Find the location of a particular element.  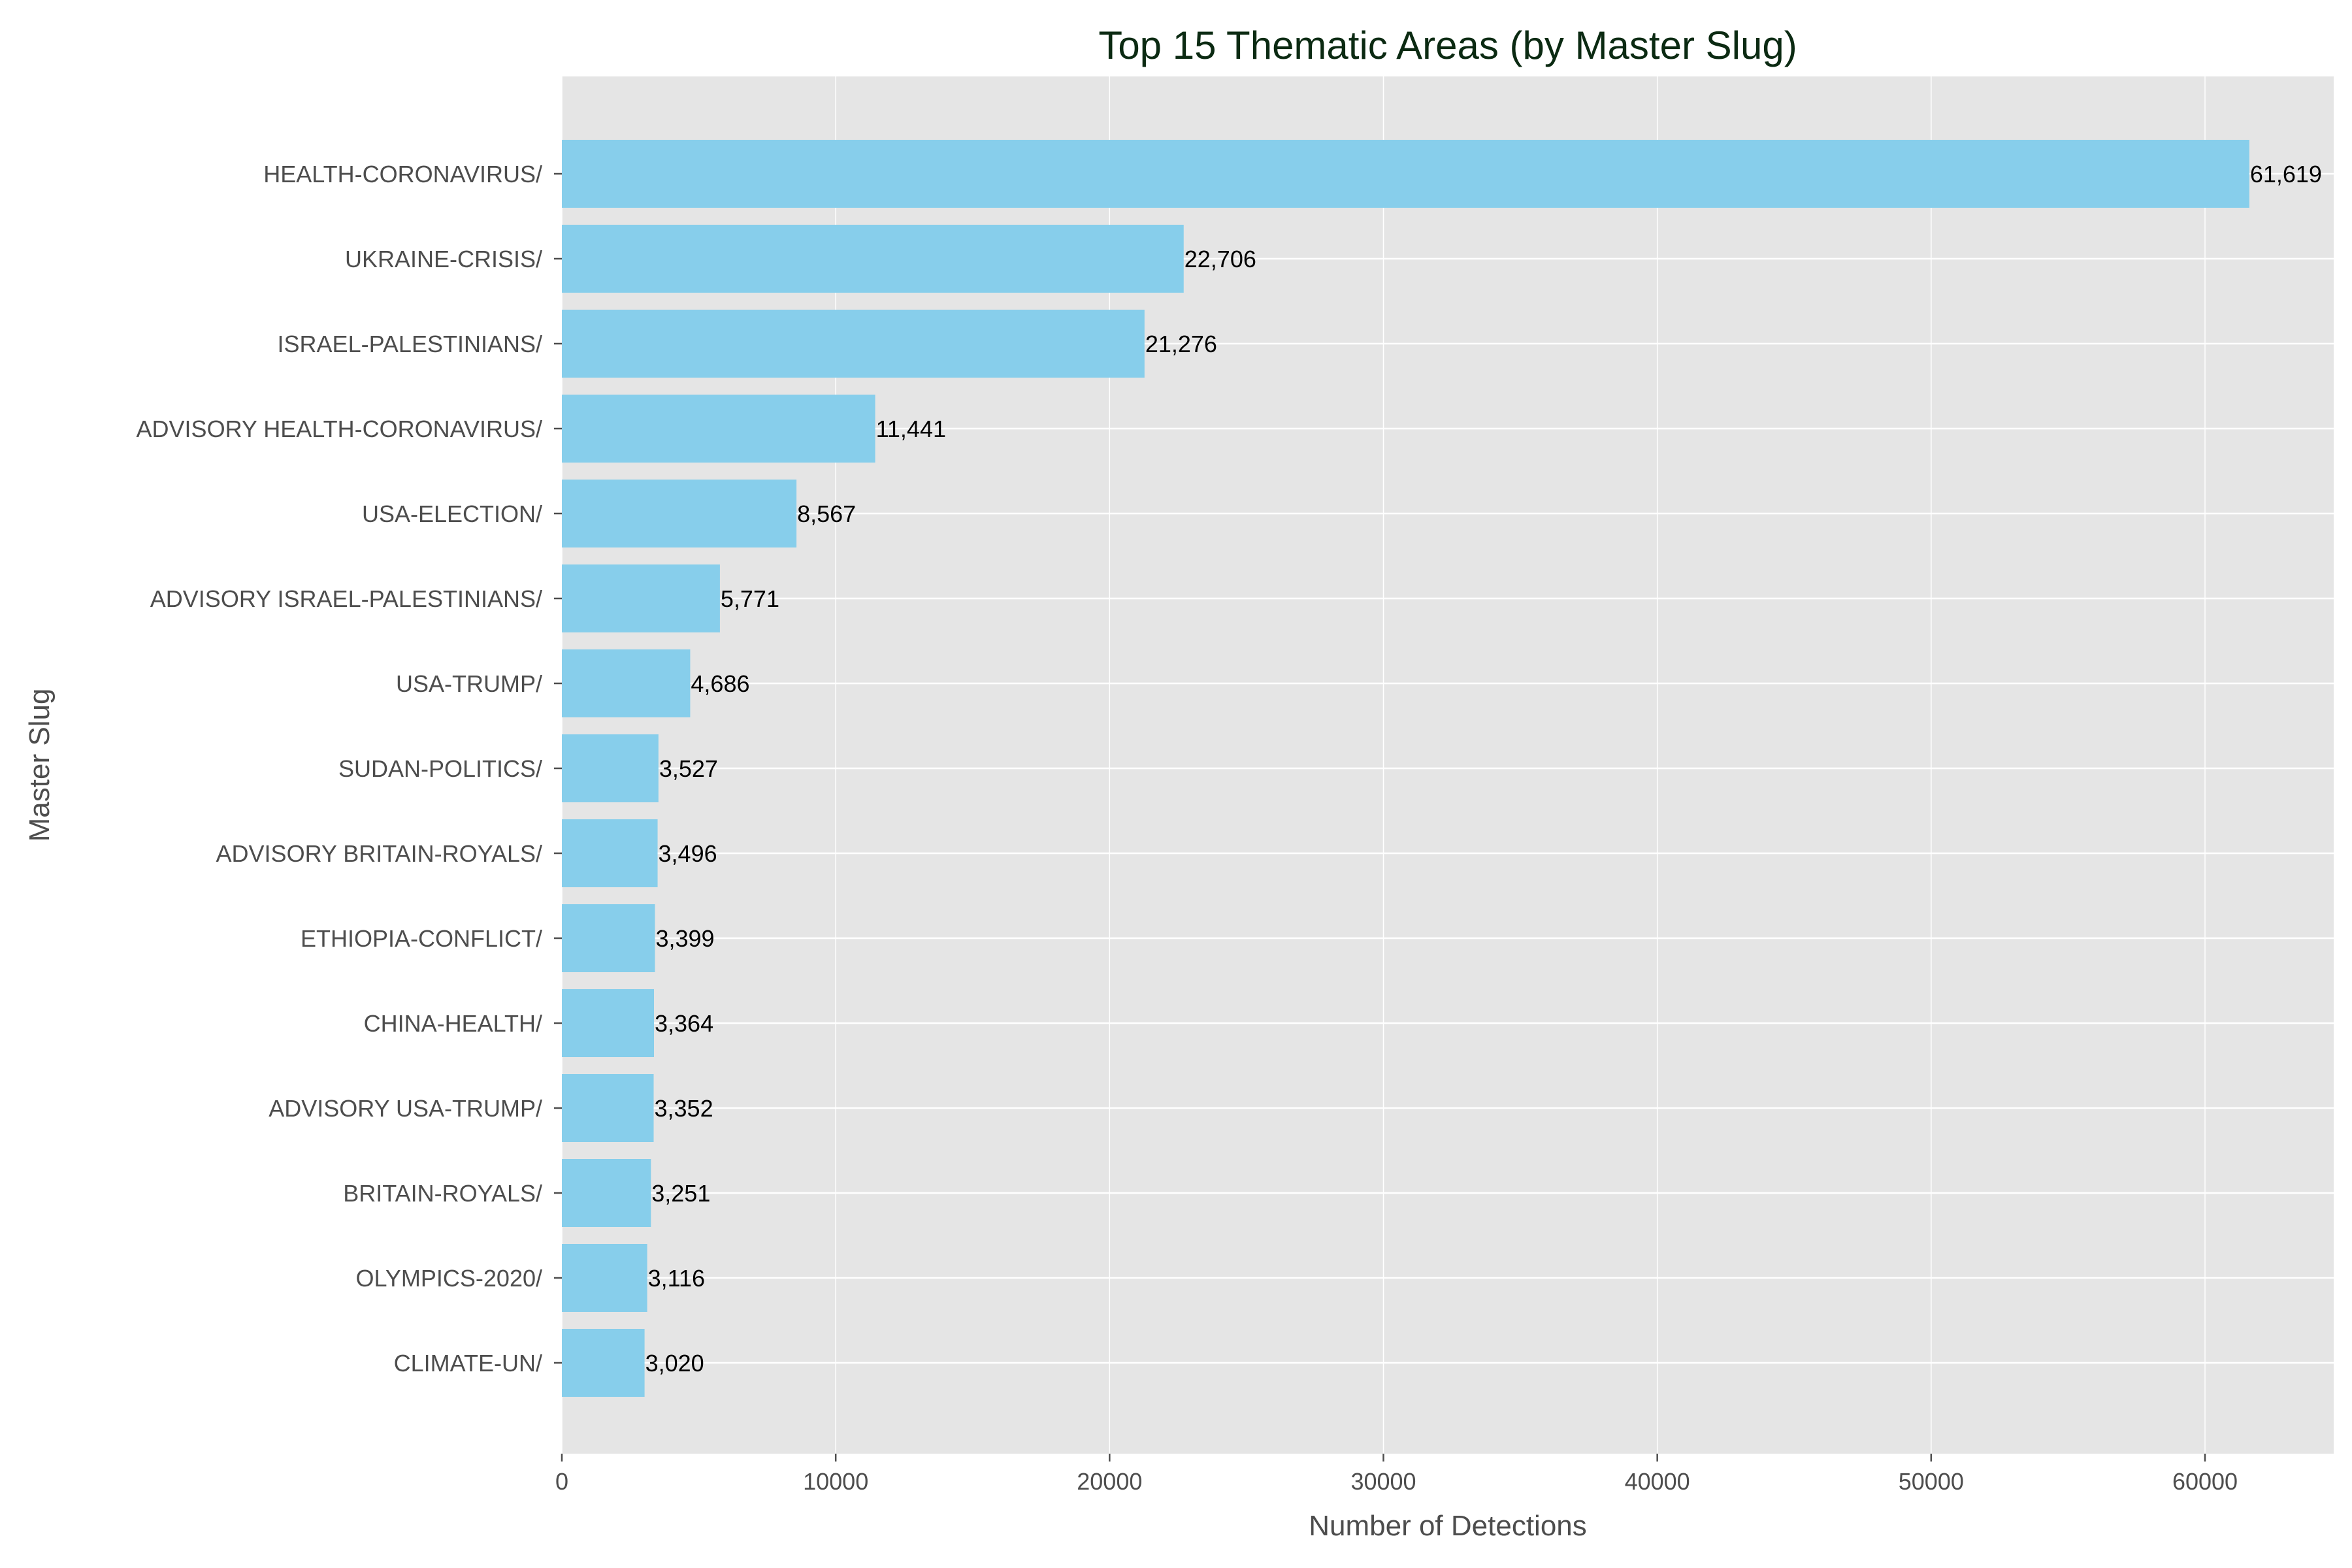

y-tick-label: UKRAINE-CRISIS/ is located at coordinates (443, 259).